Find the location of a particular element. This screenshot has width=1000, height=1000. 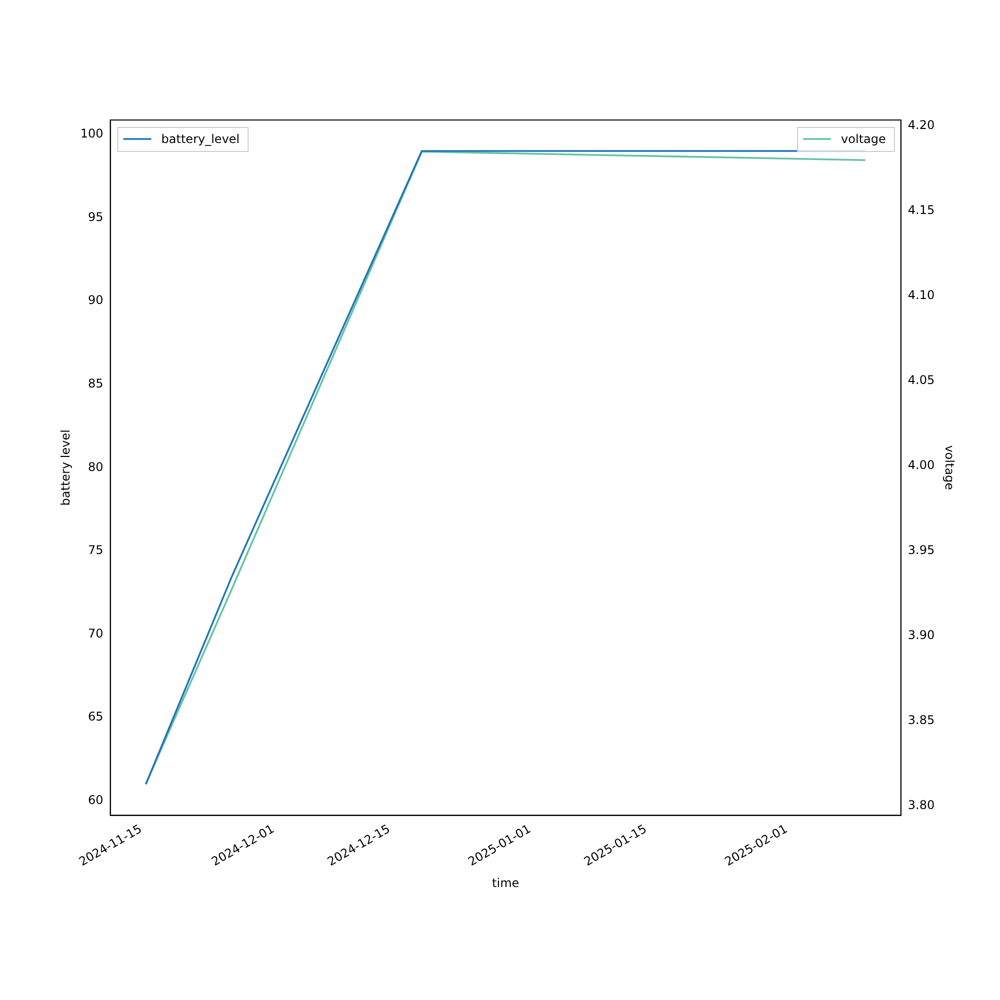

y-tick-label: 65 is located at coordinates (96, 717).